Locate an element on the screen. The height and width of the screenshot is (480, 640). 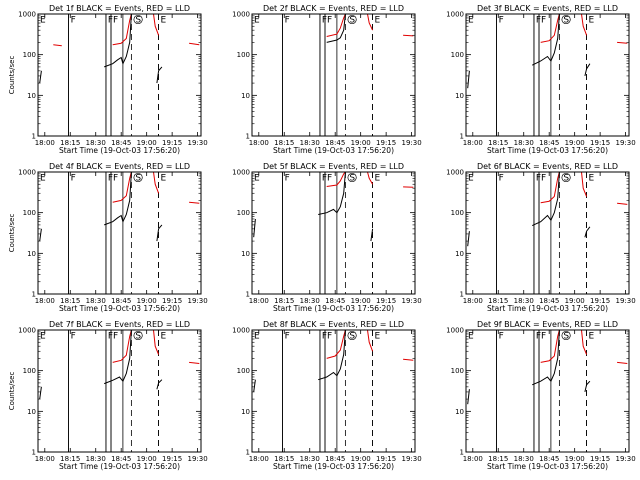
panel-title: Det 7f BLACK = Events, RED = LLD is located at coordinates (119, 324).